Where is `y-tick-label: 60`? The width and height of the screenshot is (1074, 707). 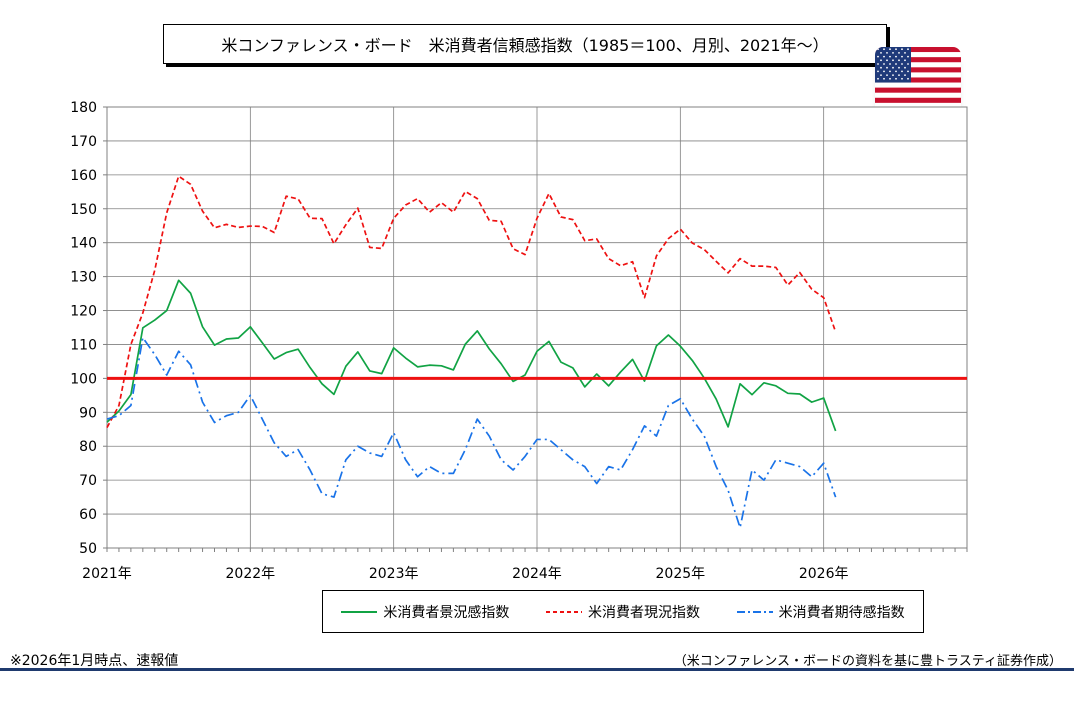 y-tick-label: 60 is located at coordinates (88, 515).